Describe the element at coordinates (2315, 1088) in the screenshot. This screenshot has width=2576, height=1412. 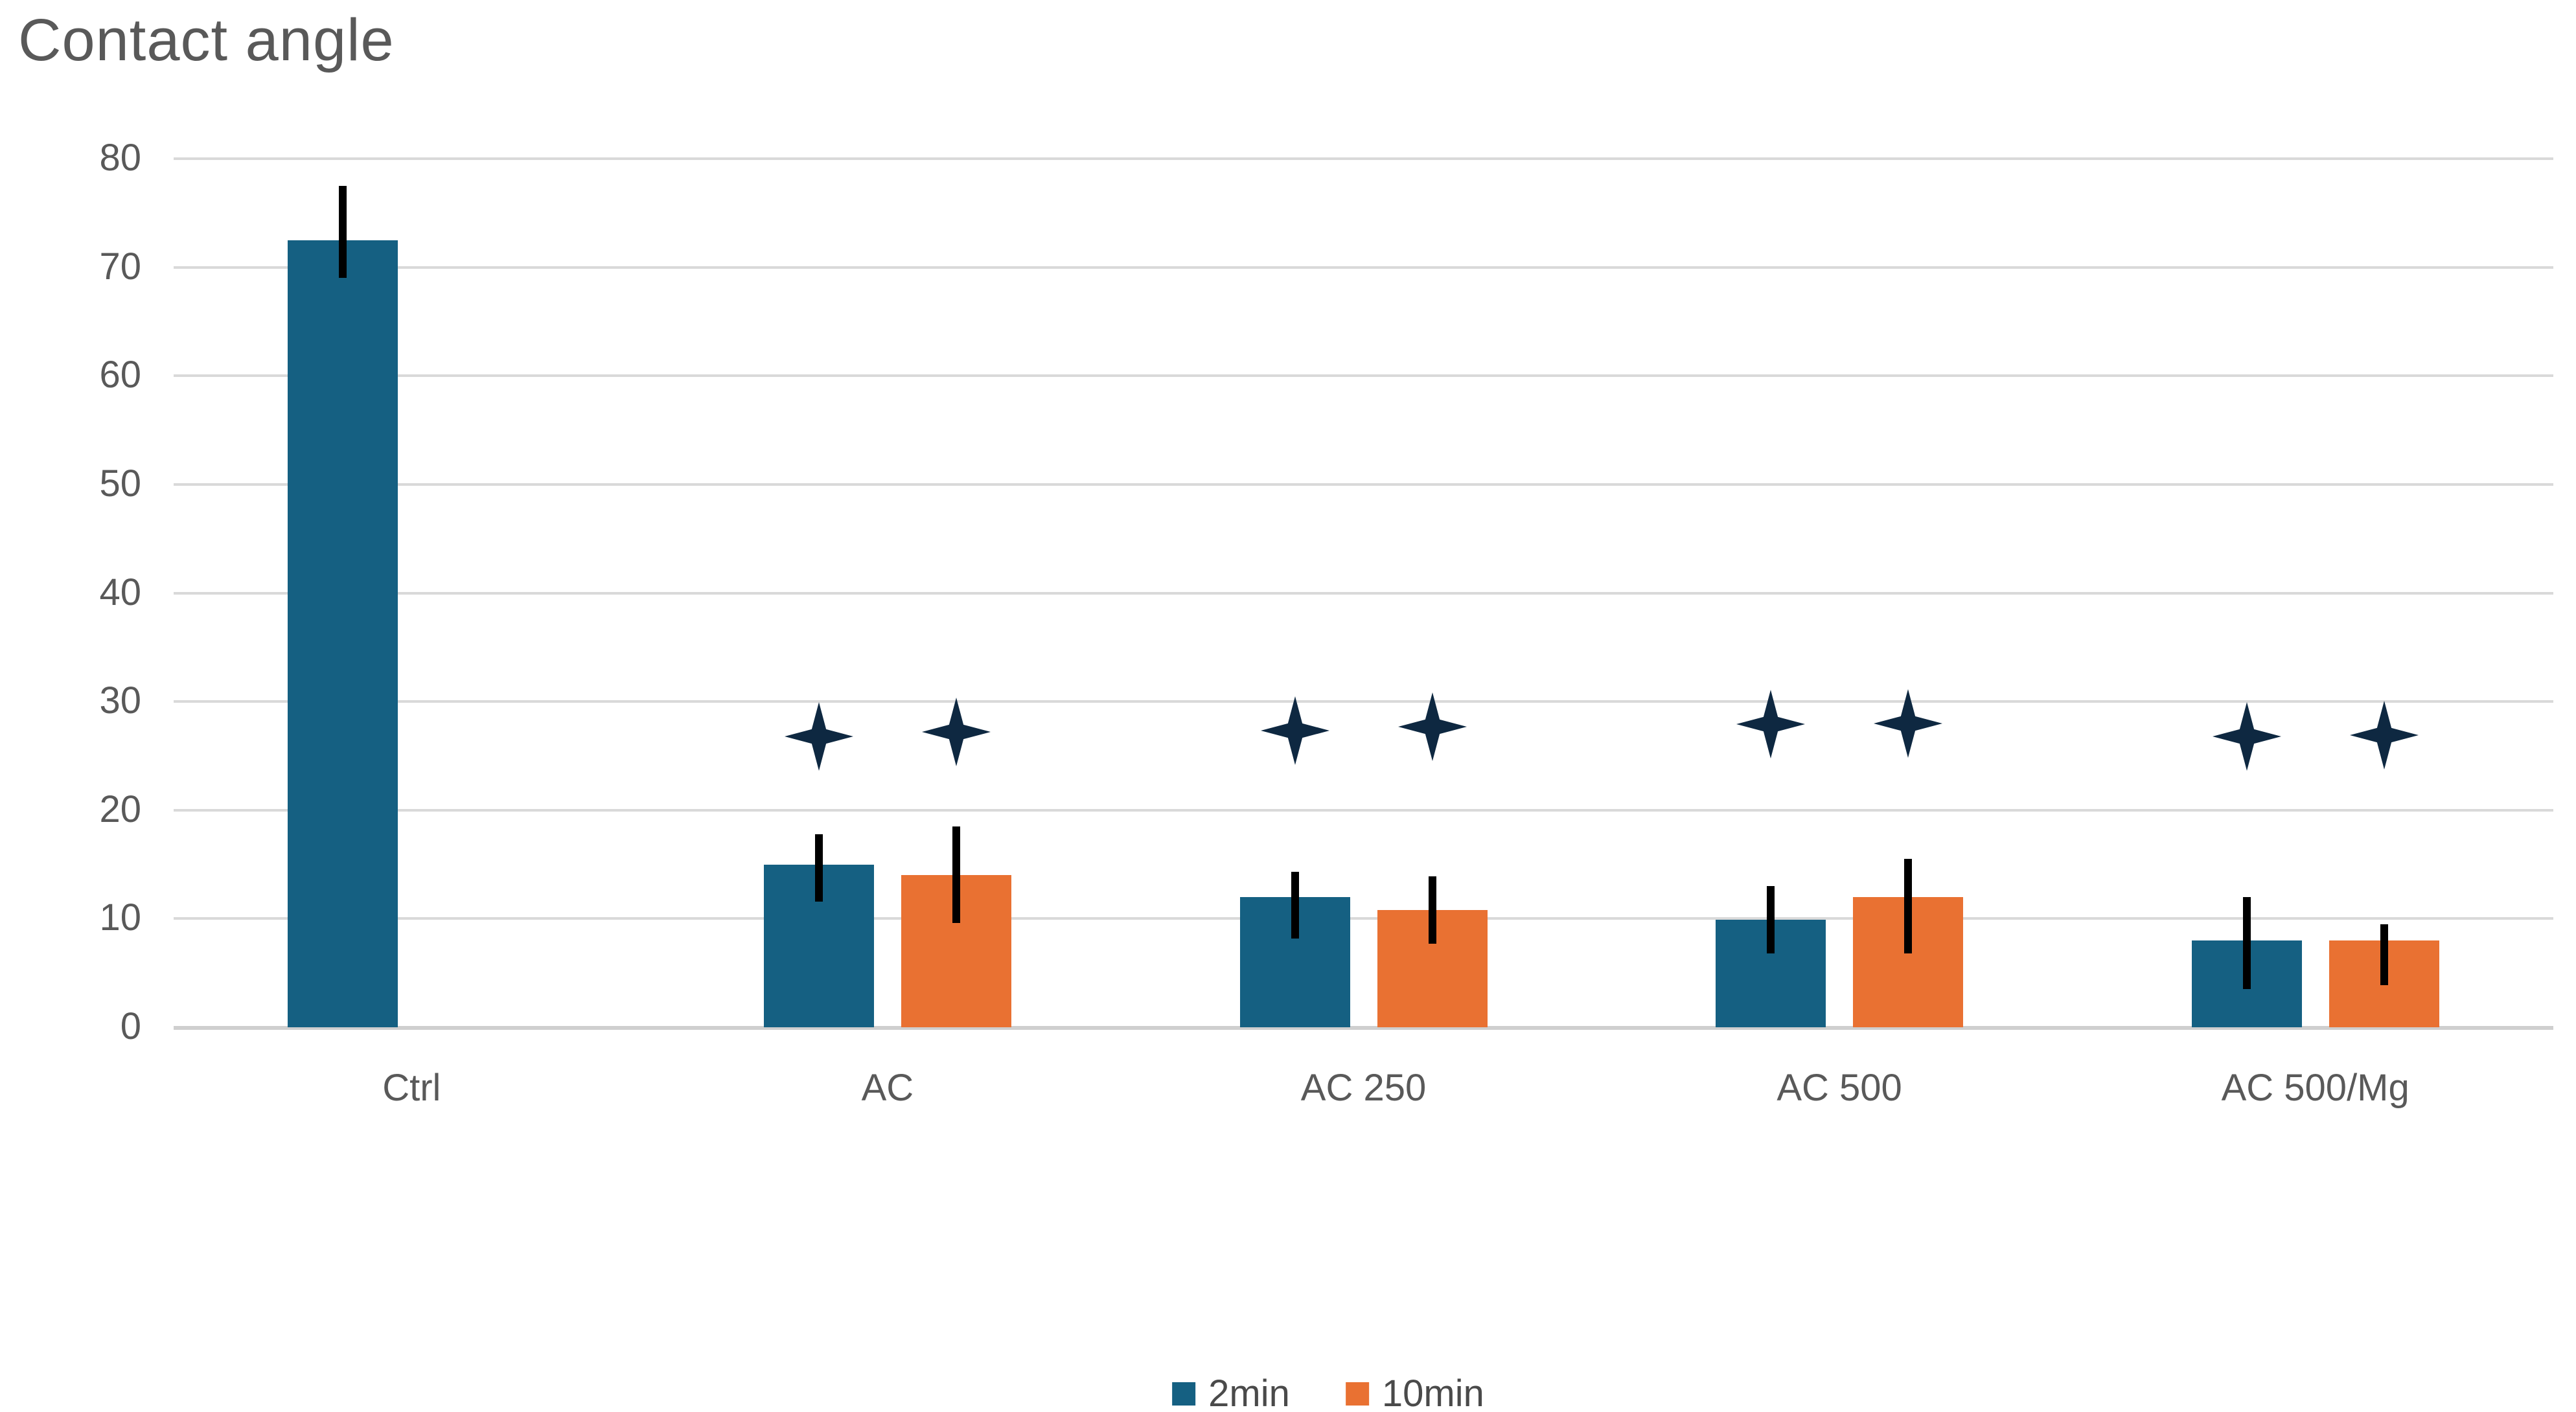
I see `x-axis-category-label: AC 500/Mg` at that location.